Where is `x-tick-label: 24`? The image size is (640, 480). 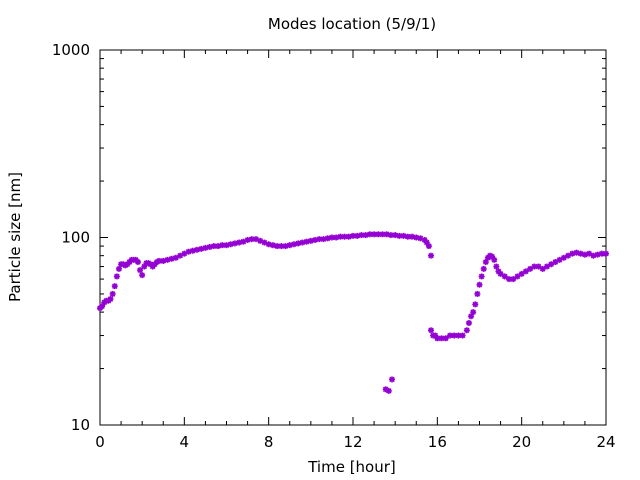 x-tick-label: 24 is located at coordinates (605, 442).